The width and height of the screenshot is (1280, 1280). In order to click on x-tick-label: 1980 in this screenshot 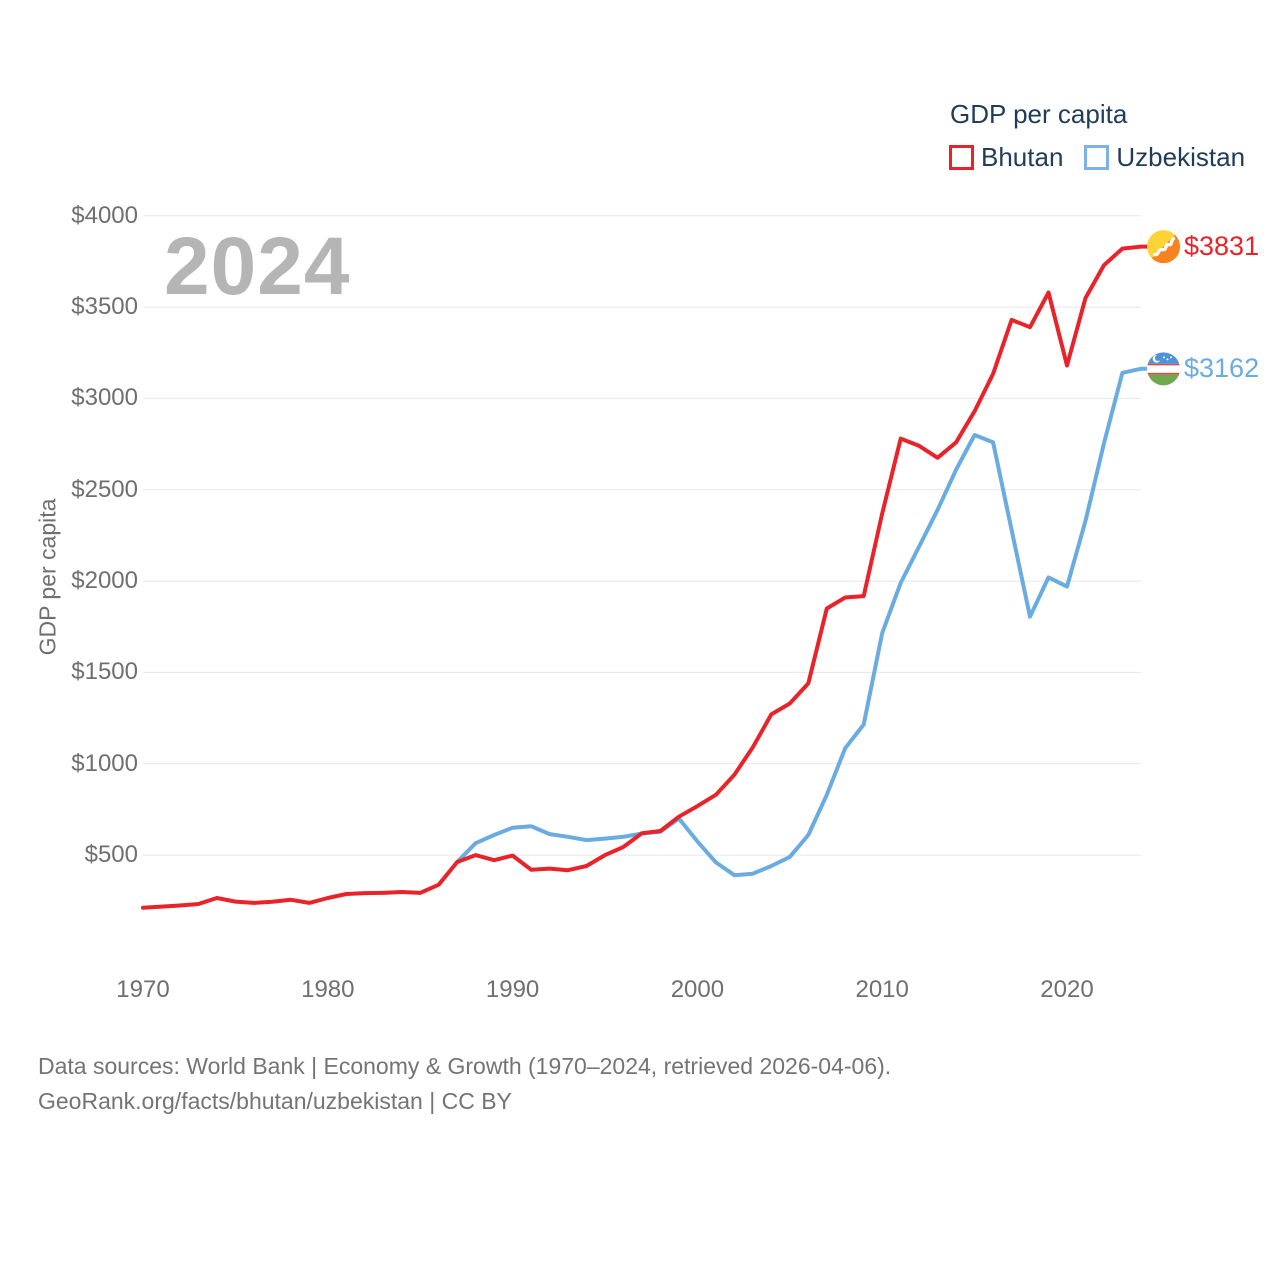, I will do `click(328, 989)`.